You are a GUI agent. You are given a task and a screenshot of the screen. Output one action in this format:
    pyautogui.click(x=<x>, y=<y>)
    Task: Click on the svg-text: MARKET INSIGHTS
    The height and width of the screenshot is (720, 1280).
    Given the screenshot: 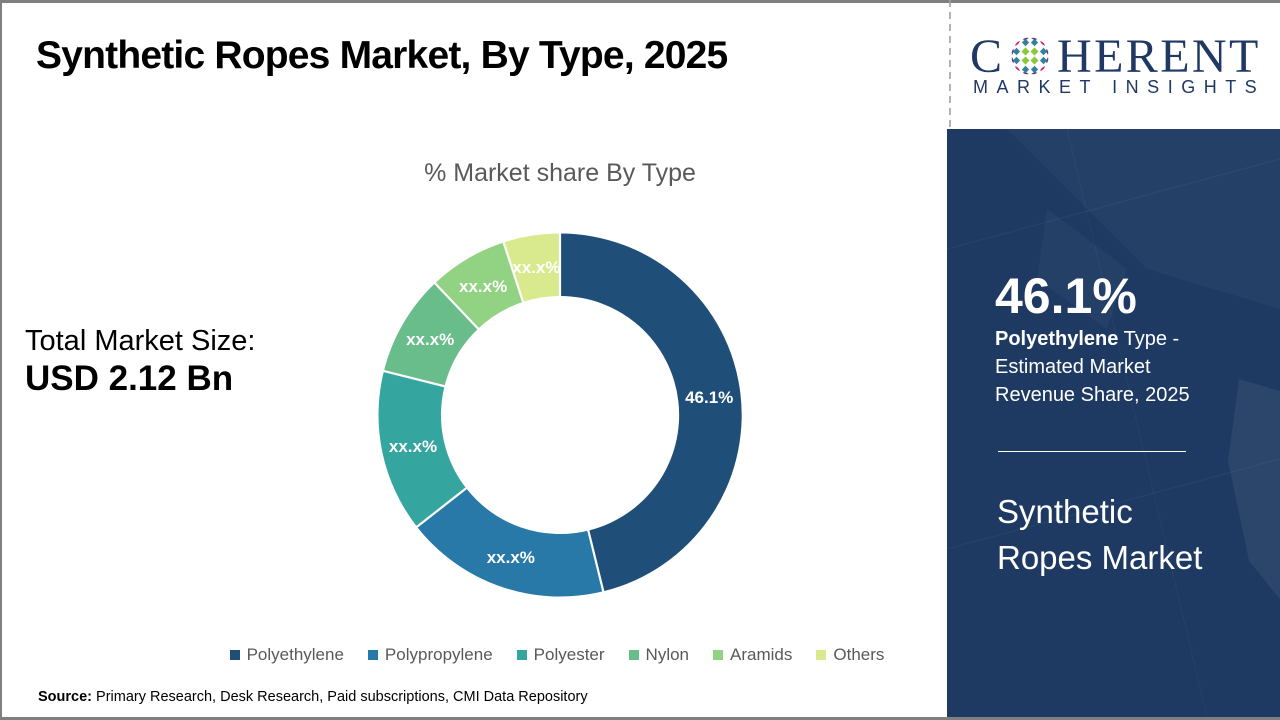 What is the action you would take?
    pyautogui.click(x=1119, y=87)
    